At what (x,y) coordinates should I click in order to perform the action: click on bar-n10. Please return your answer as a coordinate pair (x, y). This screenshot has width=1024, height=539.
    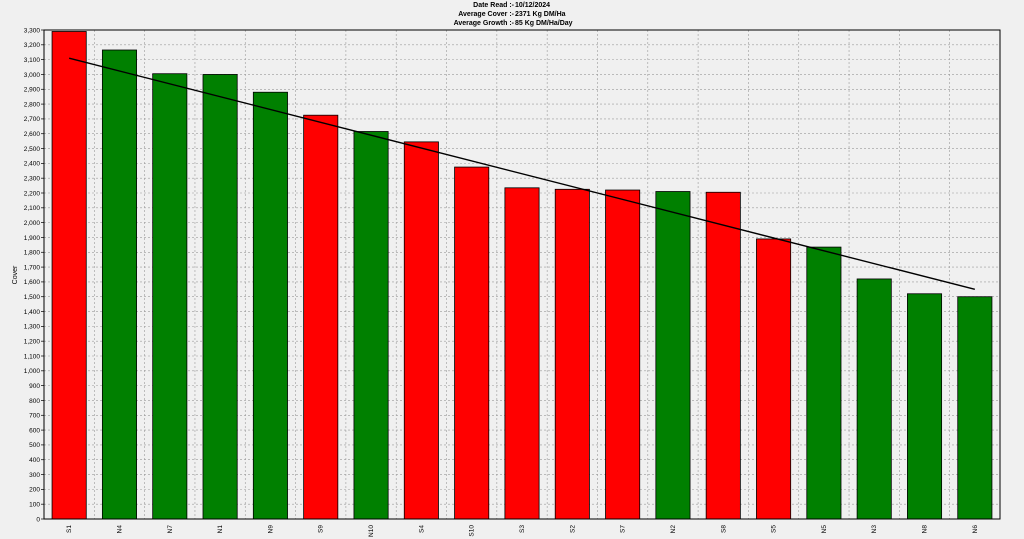
    Looking at the image, I should click on (371, 325).